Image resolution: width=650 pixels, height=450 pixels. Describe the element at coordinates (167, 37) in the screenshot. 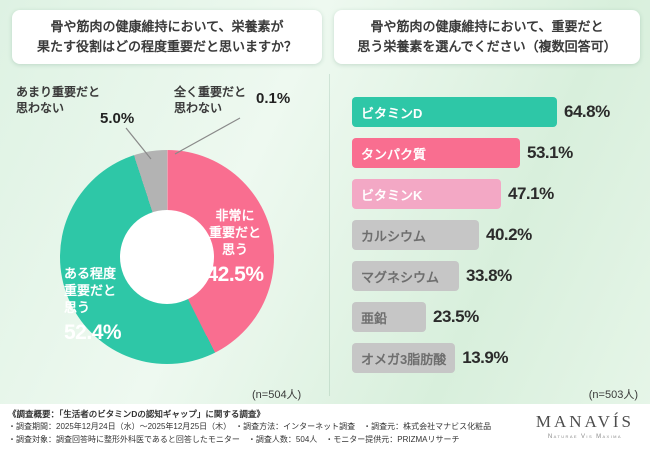

I see `left-question-header: 骨や筋肉の健康維持において、栄養素が 果たす役割はどの程度重要だと思いますか？` at that location.